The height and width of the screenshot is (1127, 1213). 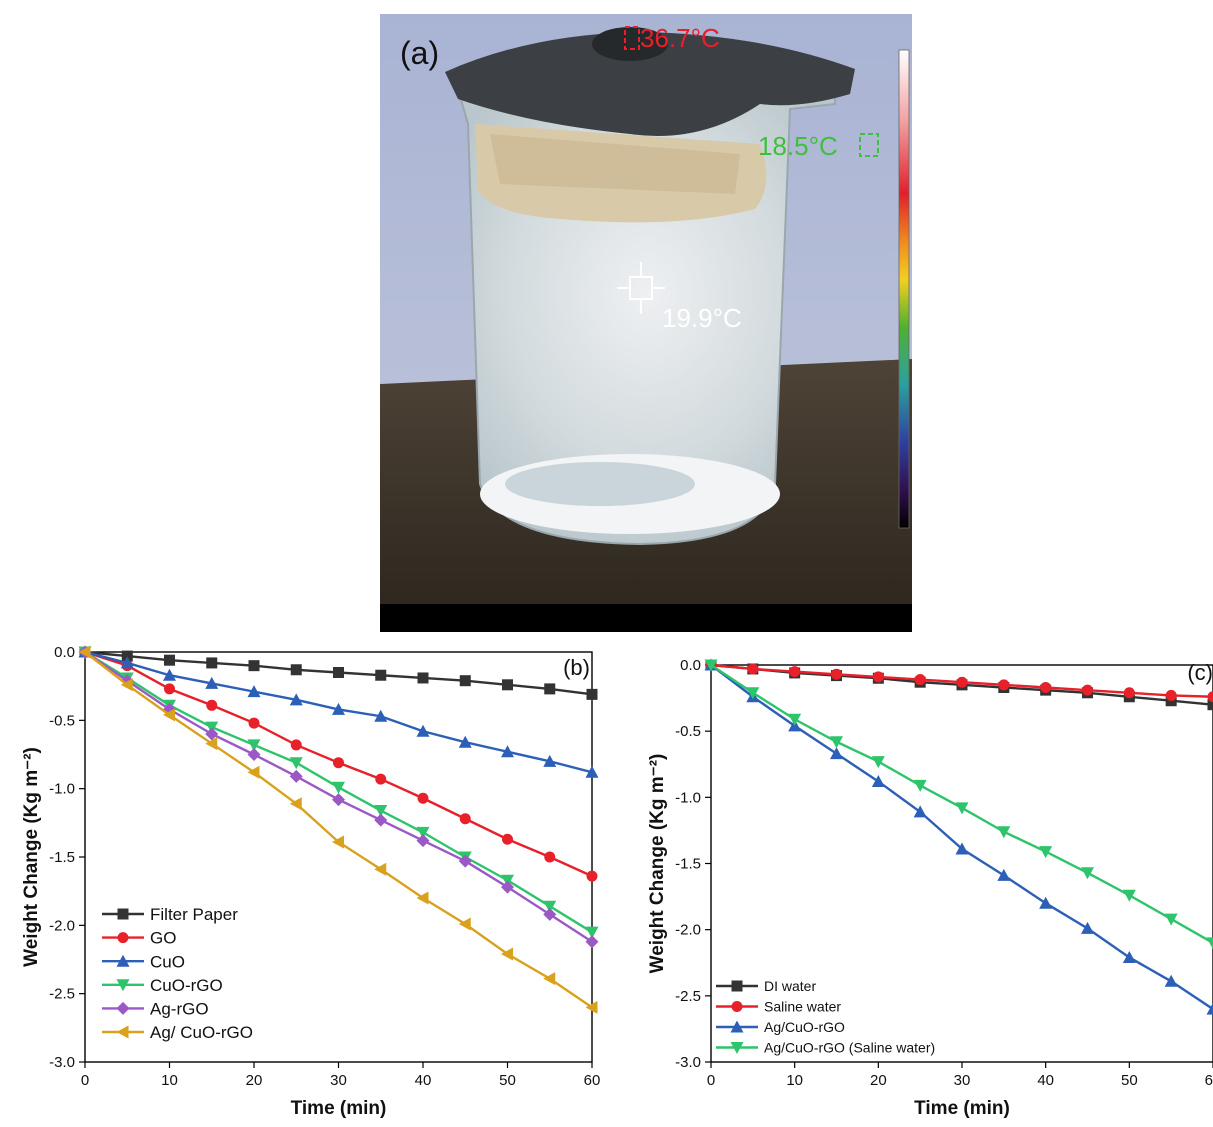 What do you see at coordinates (85, 1080) in the screenshot?
I see `x-tick-label: 0` at bounding box center [85, 1080].